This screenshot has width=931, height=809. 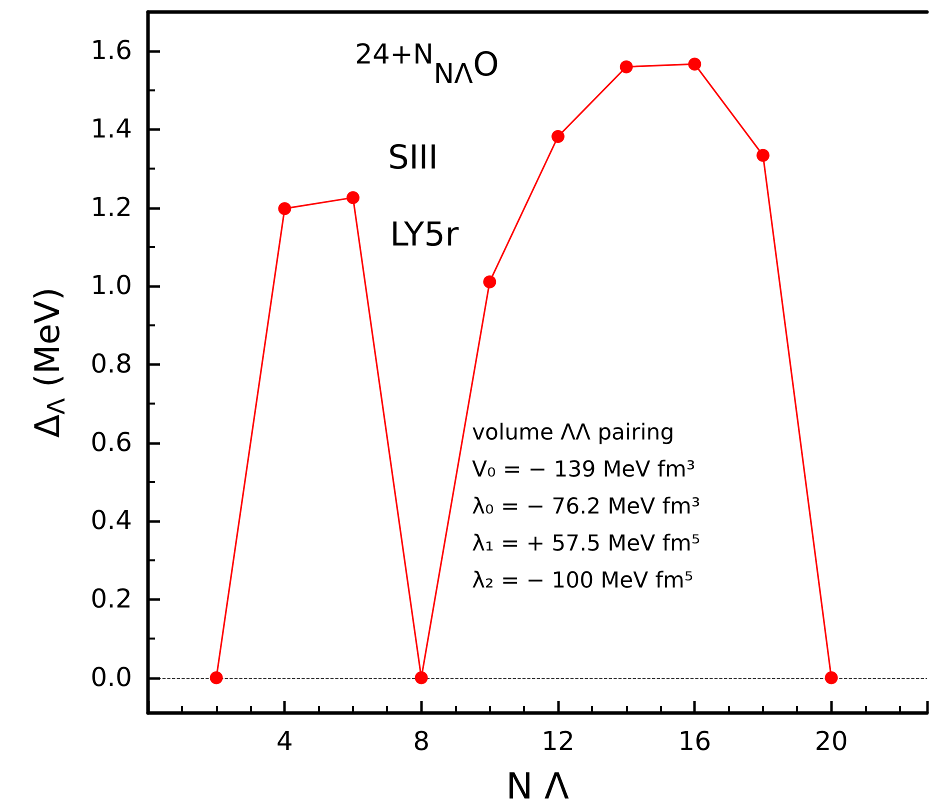 I want to click on y-axis-title: ΔΛ (MeV), so click(x=49, y=362).